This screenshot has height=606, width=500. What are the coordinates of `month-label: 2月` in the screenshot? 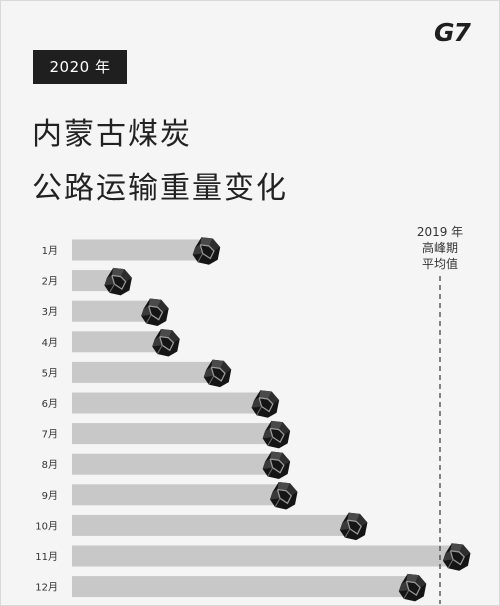 It's located at (50, 282).